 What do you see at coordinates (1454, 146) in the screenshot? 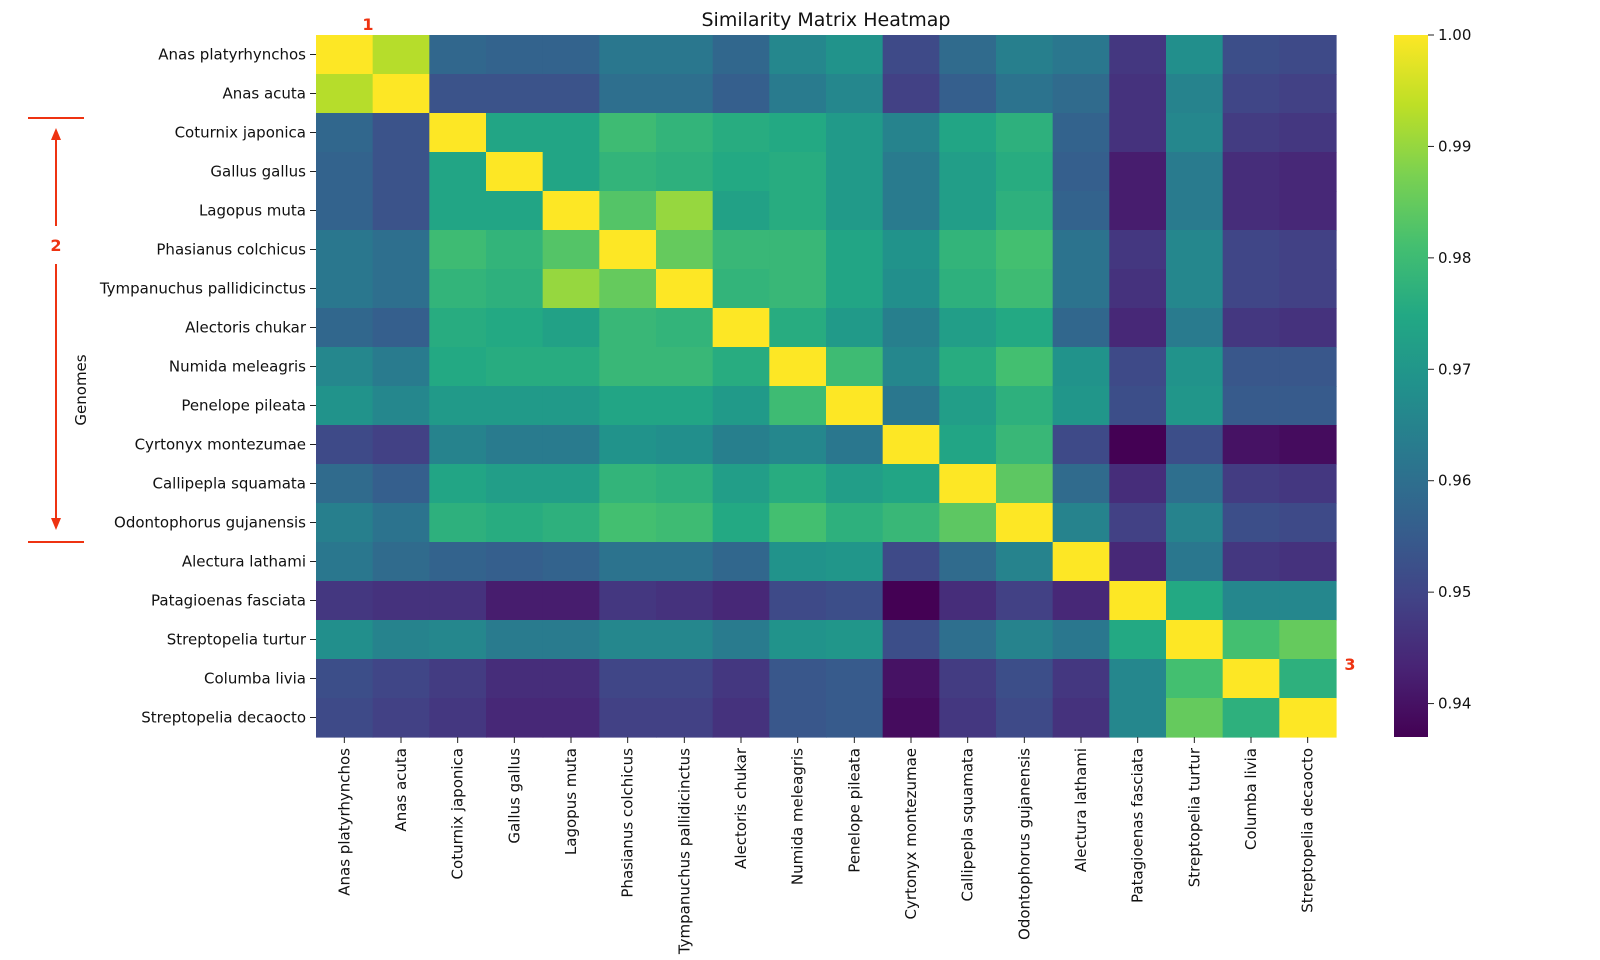
I see `colorbar-tick-label: 0.99` at bounding box center [1454, 146].